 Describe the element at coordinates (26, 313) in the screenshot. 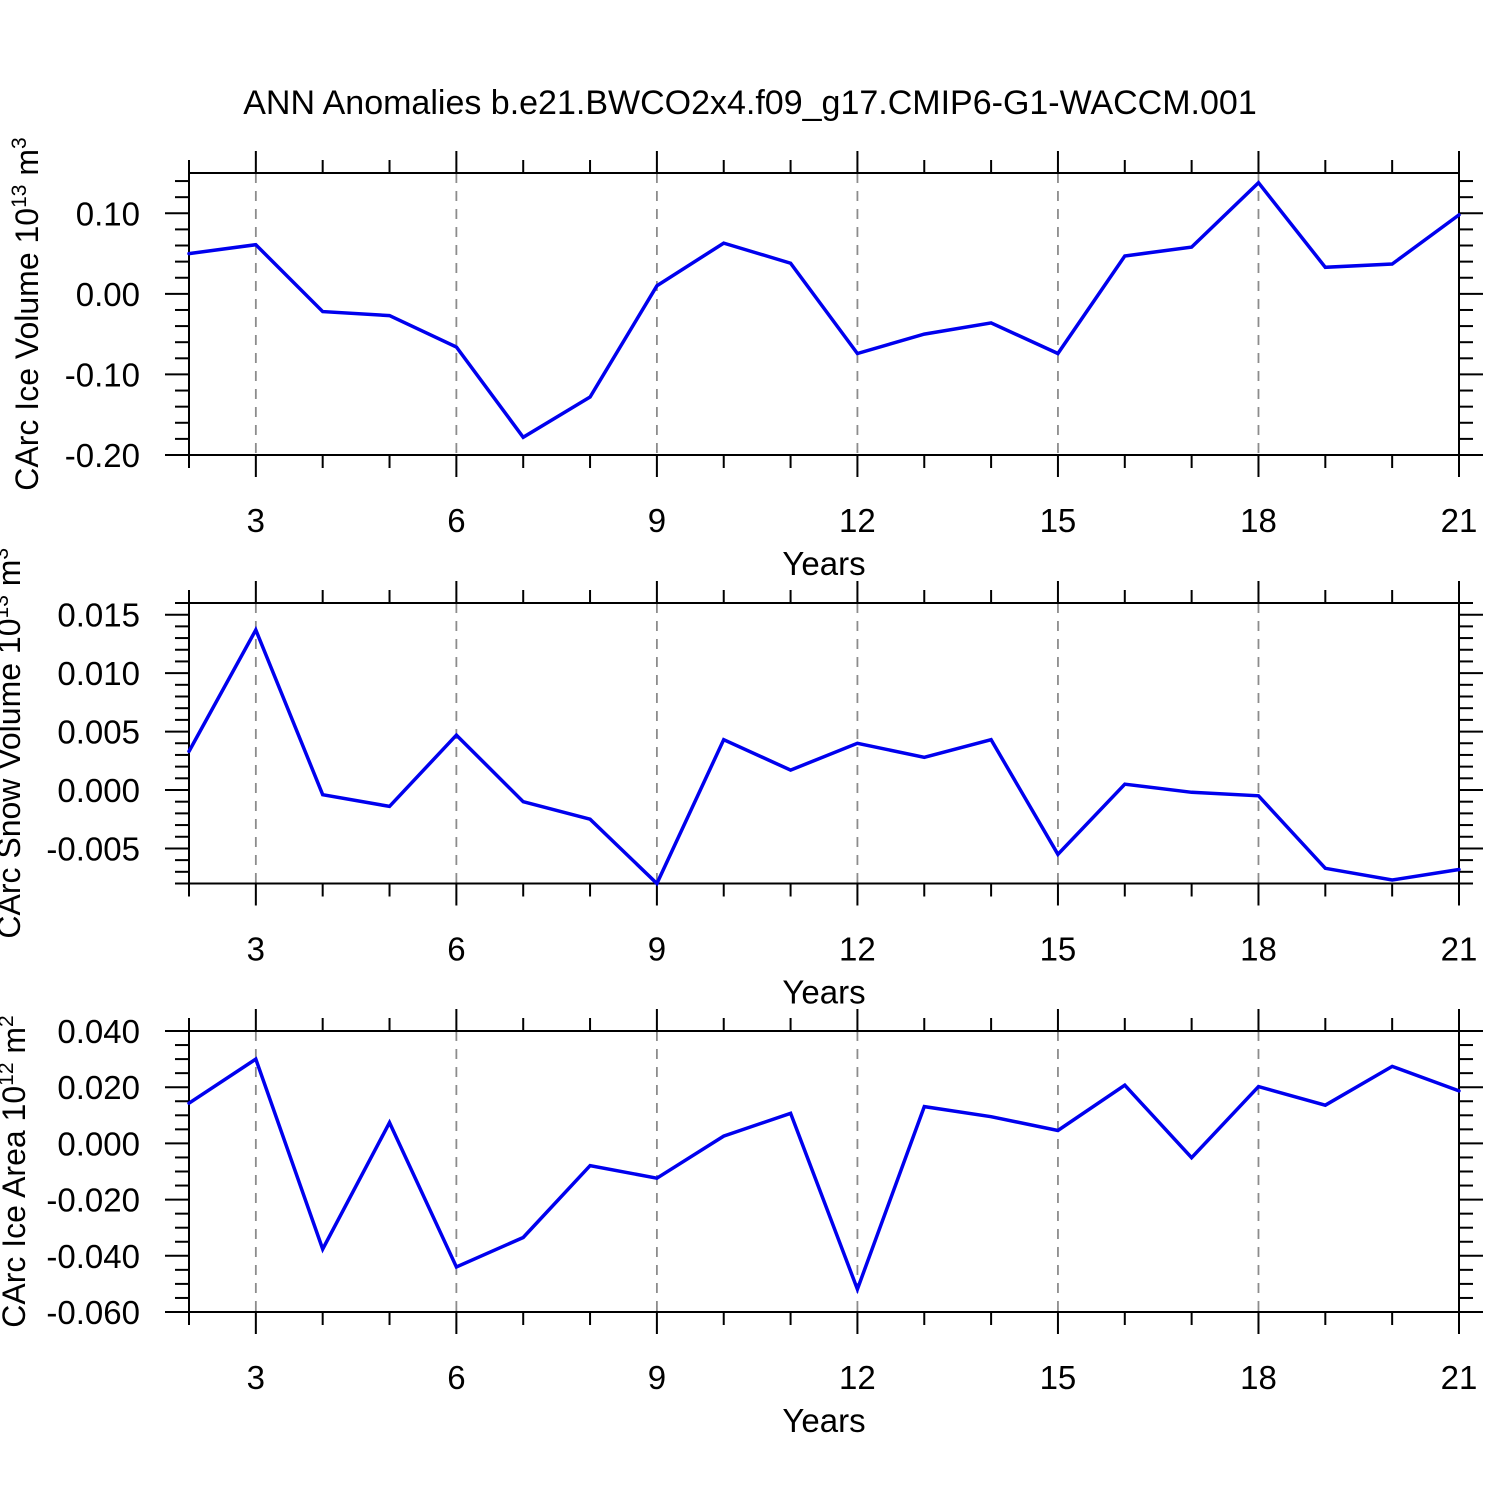

I see `y-axis-title: CArc Ice Volume 1013 m3` at that location.